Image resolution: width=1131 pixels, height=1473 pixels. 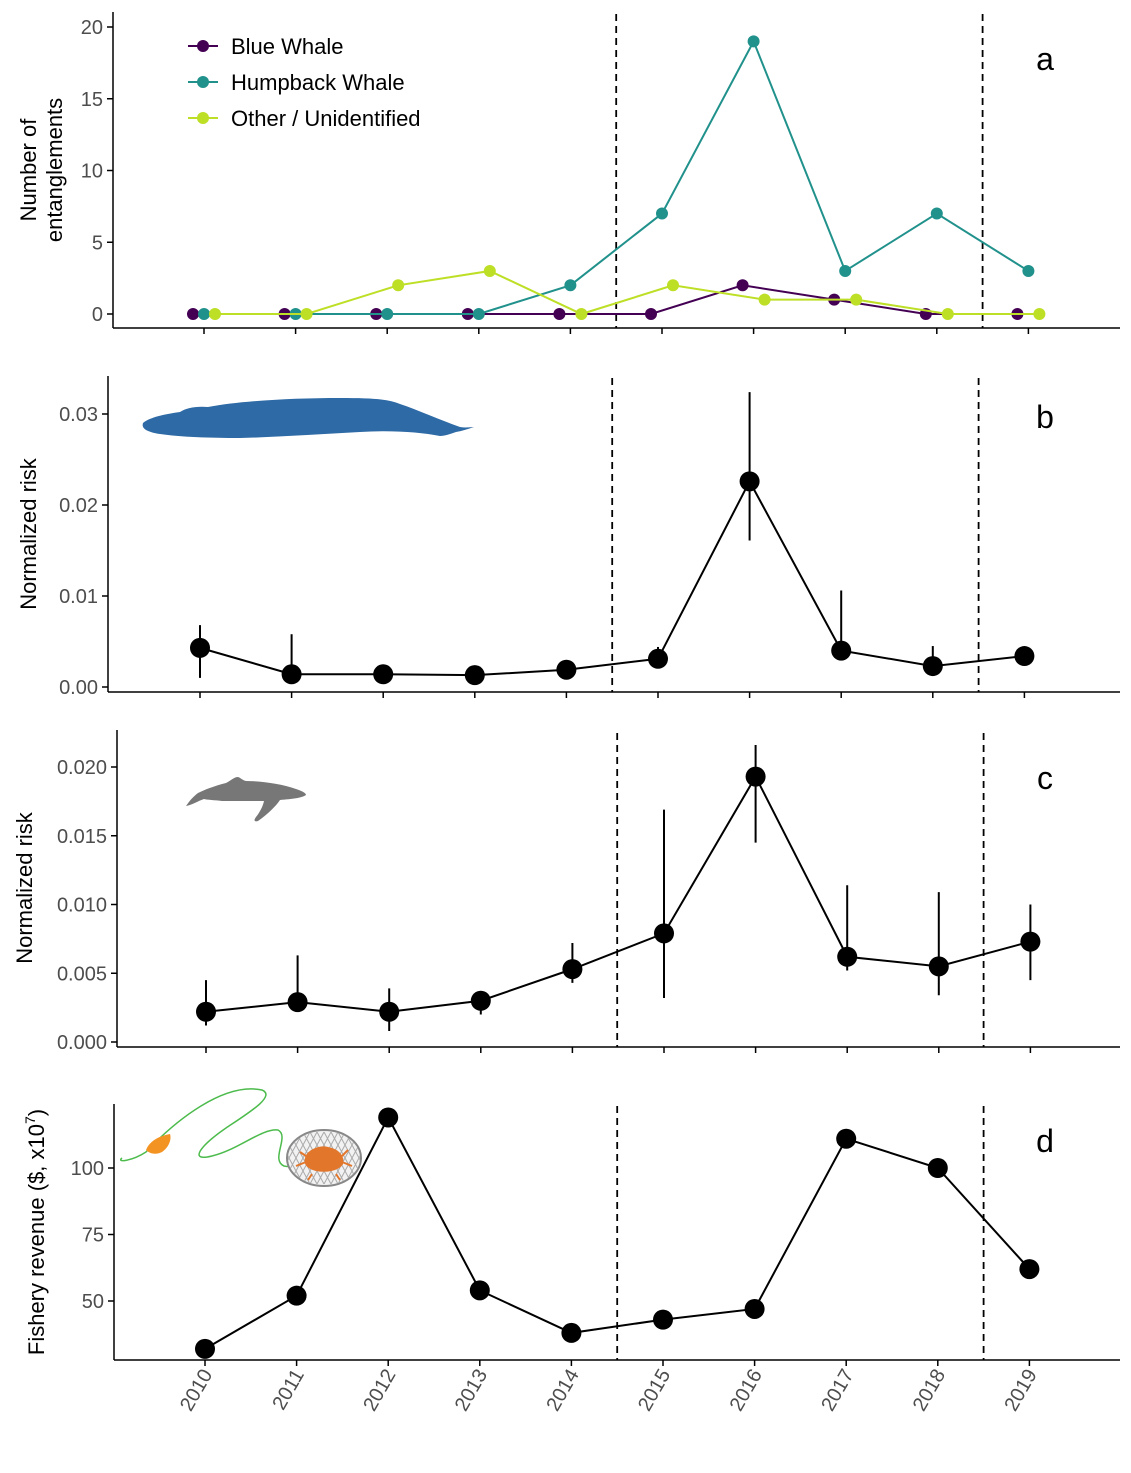 I want to click on crab-pot-icon, so click(x=324, y=1158).